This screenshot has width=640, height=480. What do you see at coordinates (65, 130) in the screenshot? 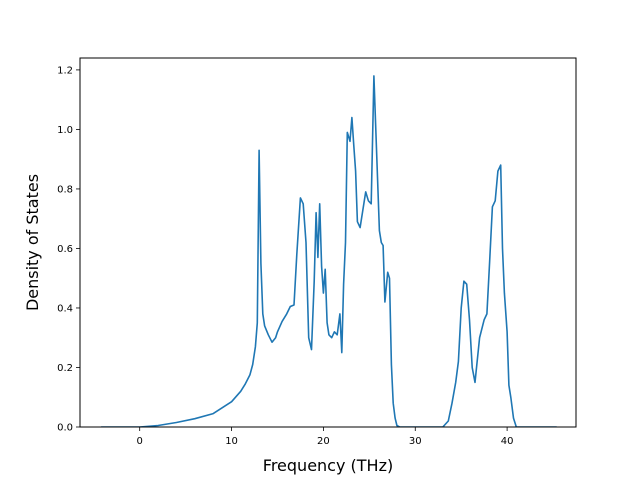
I see `y-tick-label: 1.0` at bounding box center [65, 130].